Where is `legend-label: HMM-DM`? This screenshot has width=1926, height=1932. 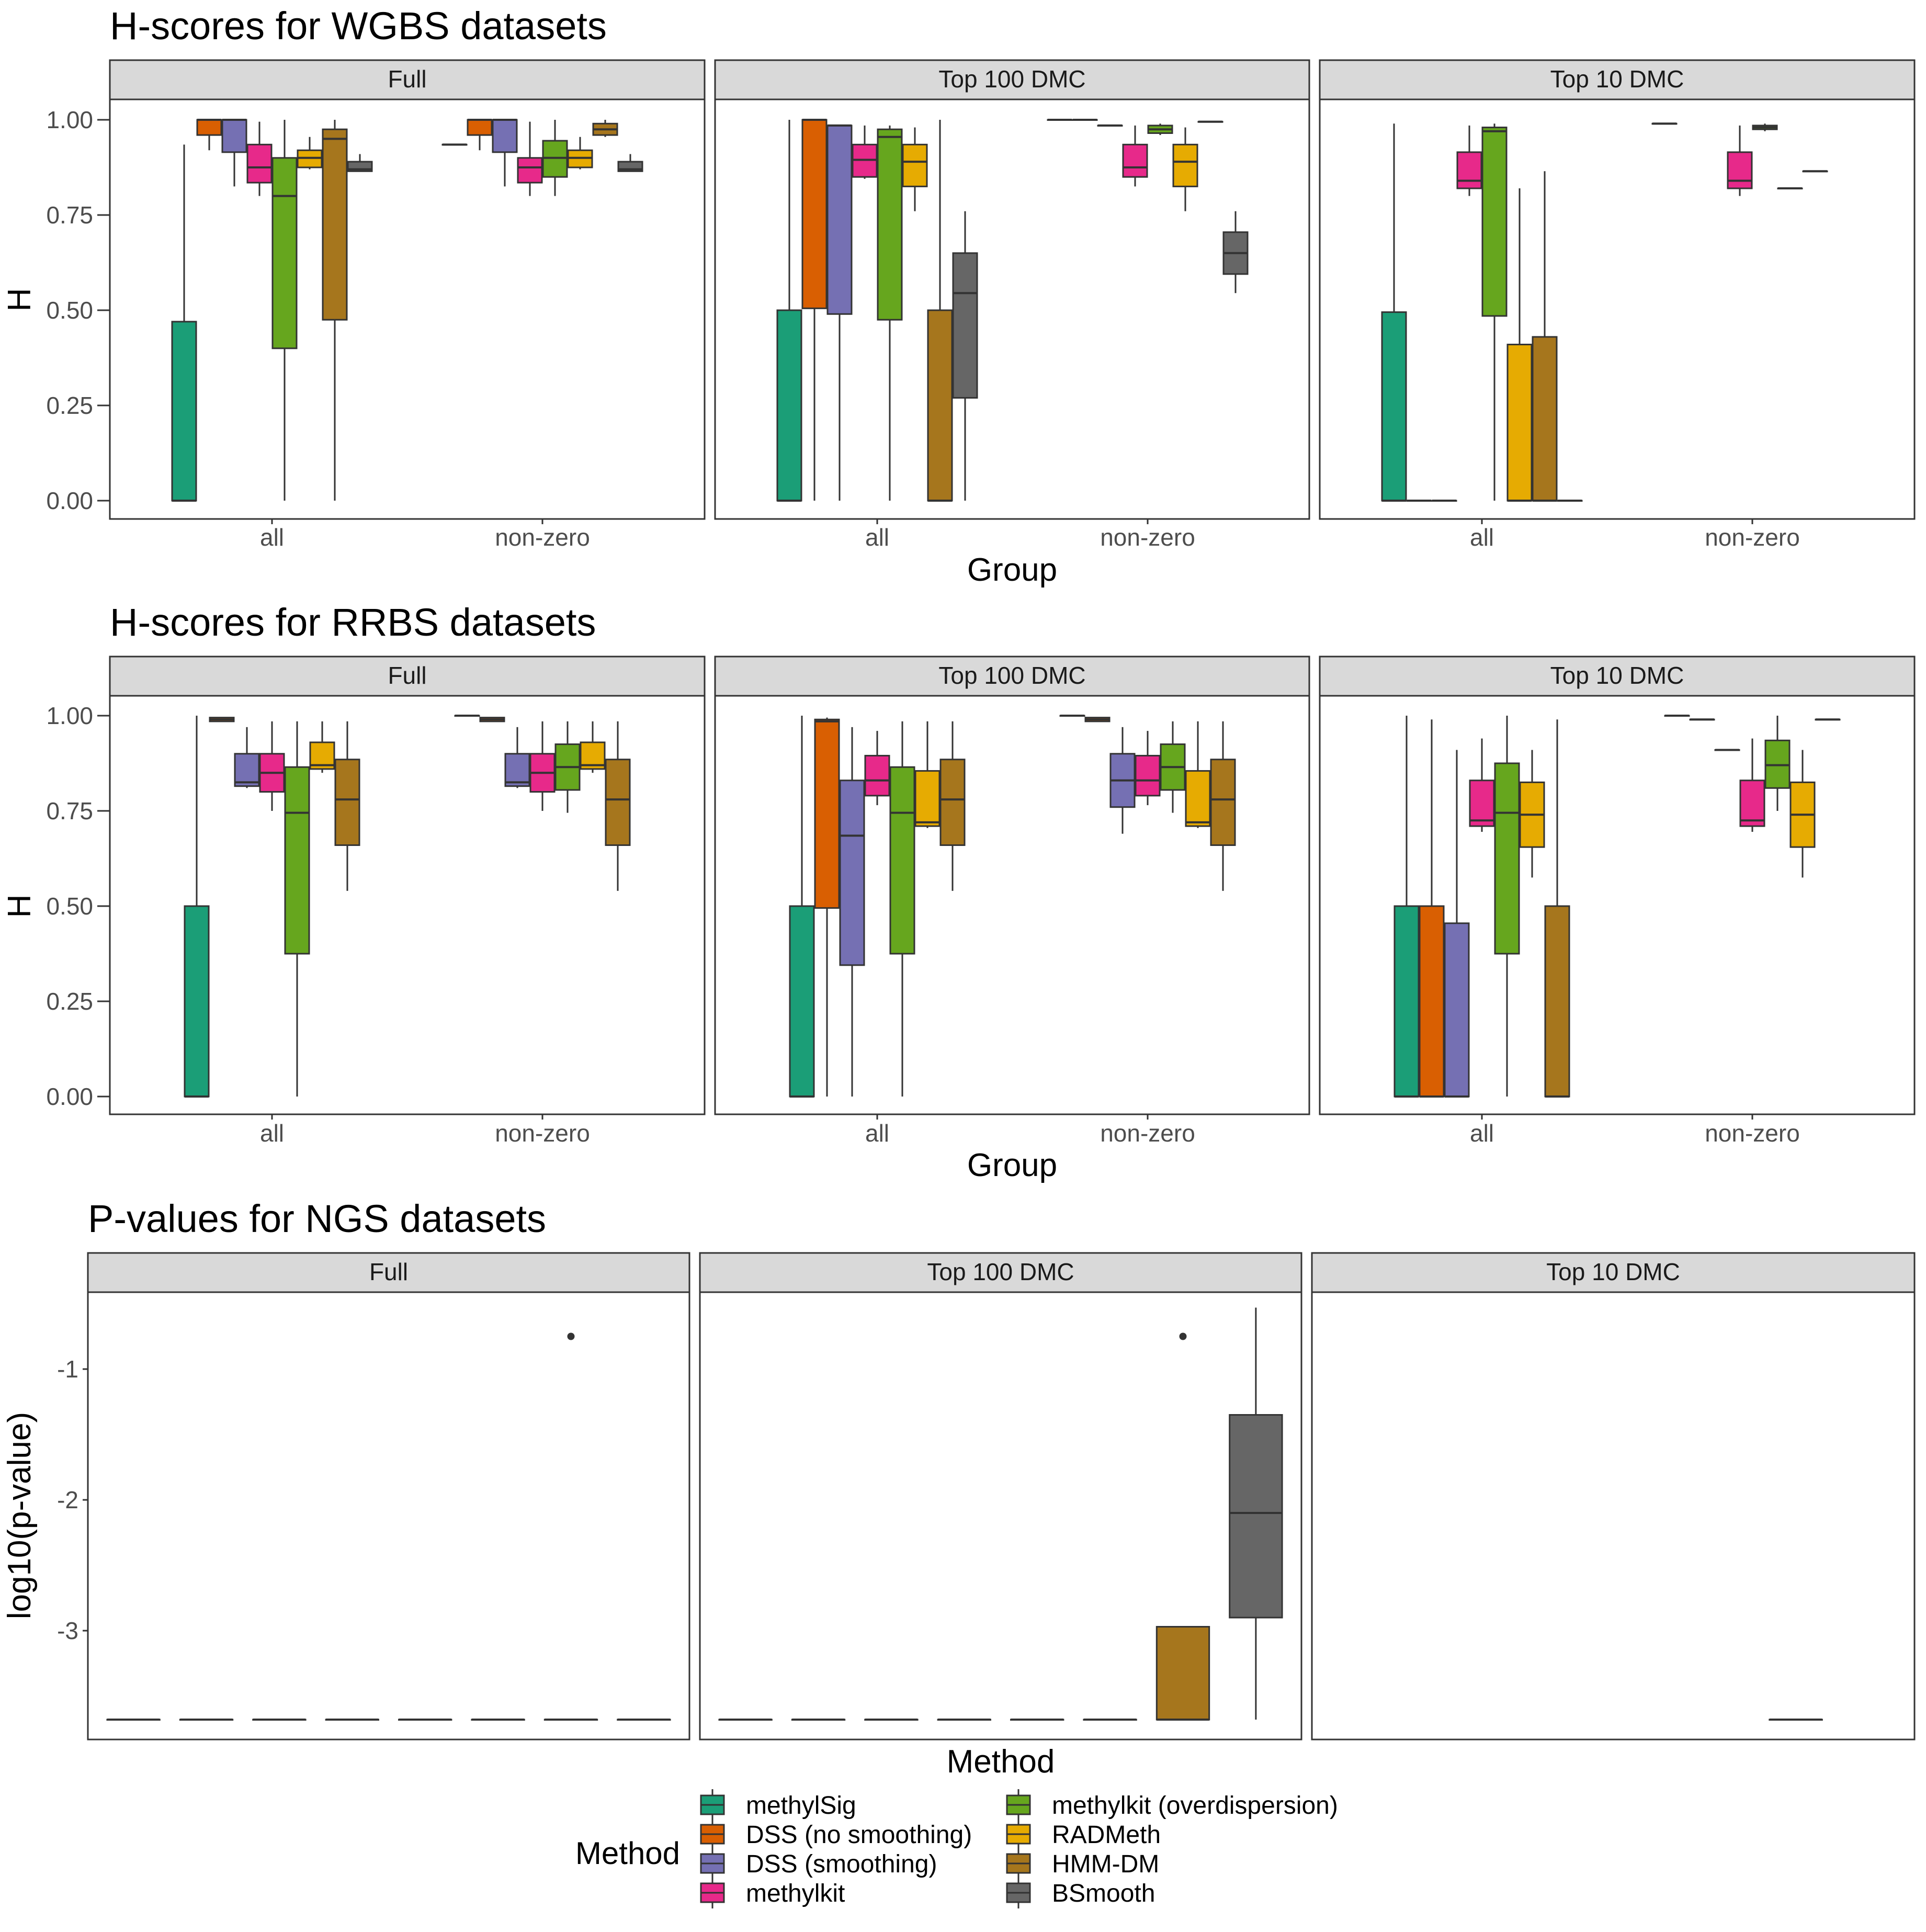 legend-label: HMM-DM is located at coordinates (1105, 1864).